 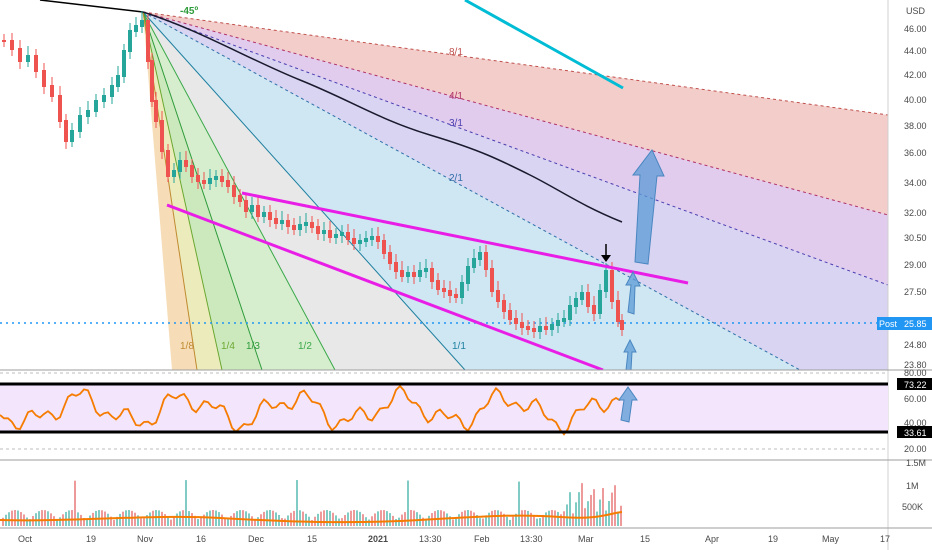 What do you see at coordinates (91, 539) in the screenshot?
I see `x-tick-19: 19` at bounding box center [91, 539].